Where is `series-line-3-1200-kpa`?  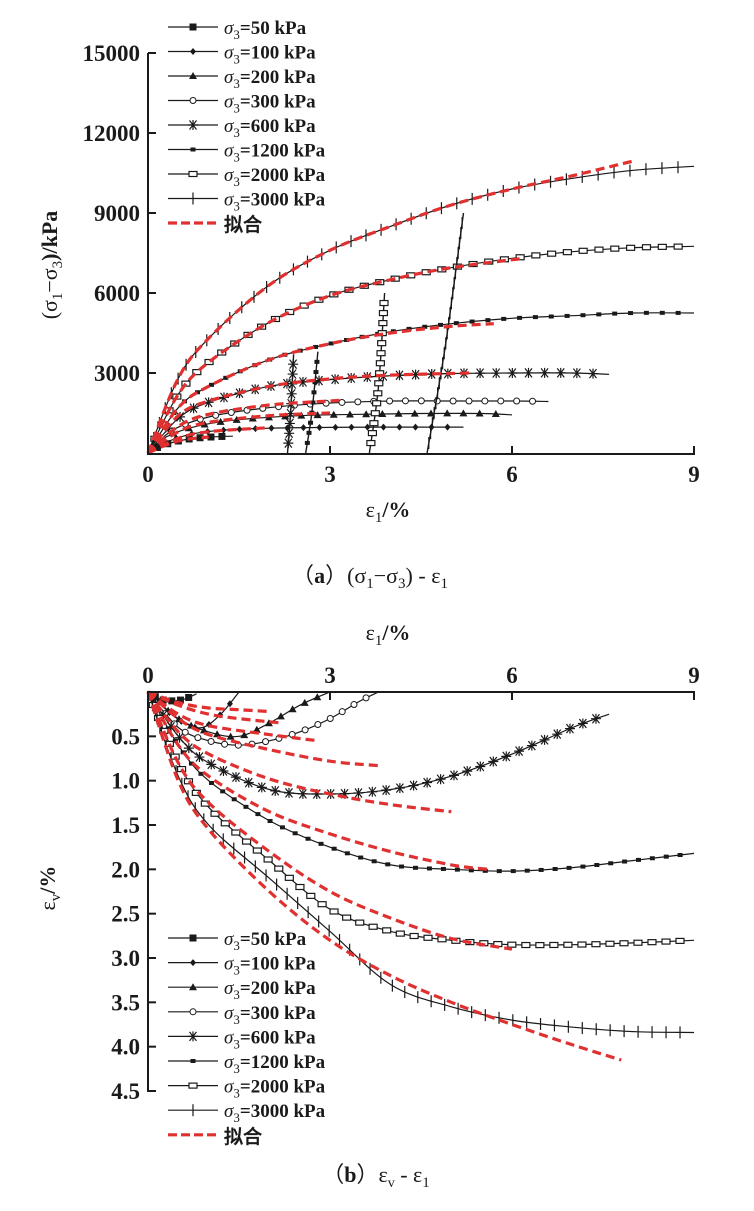 series-line-3-1200-kpa is located at coordinates (421, 383).